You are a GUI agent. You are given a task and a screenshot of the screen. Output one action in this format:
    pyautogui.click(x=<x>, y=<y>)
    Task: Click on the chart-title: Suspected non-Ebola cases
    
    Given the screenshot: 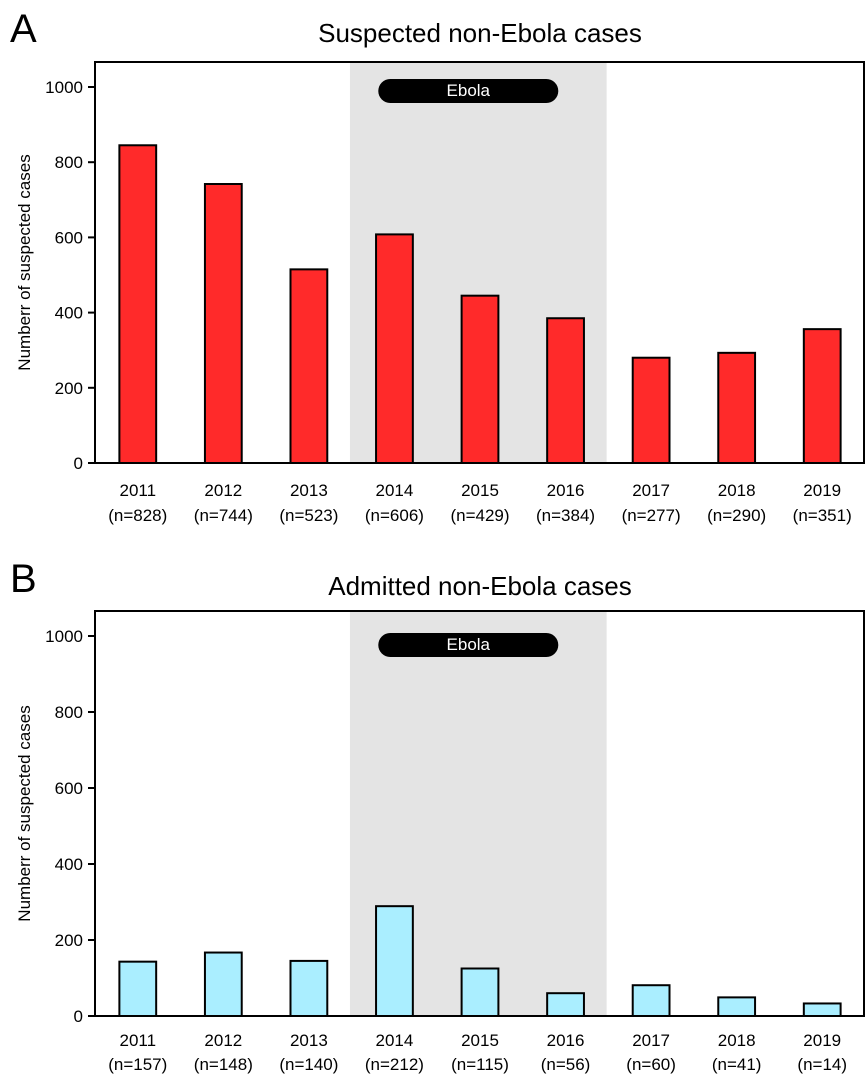 What is the action you would take?
    pyautogui.click(x=480, y=33)
    